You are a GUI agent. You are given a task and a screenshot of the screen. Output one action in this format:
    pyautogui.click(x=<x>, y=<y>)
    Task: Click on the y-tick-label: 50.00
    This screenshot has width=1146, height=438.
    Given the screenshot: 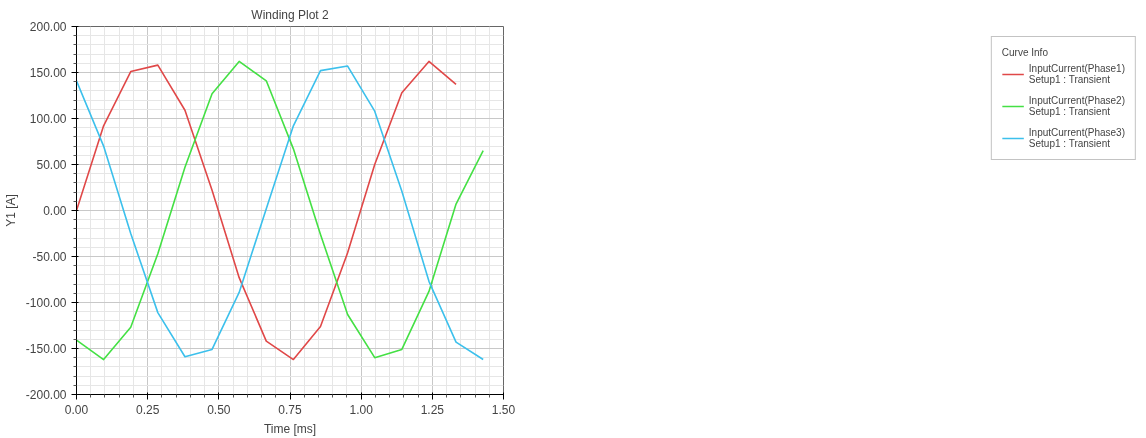 What is the action you would take?
    pyautogui.click(x=51, y=165)
    